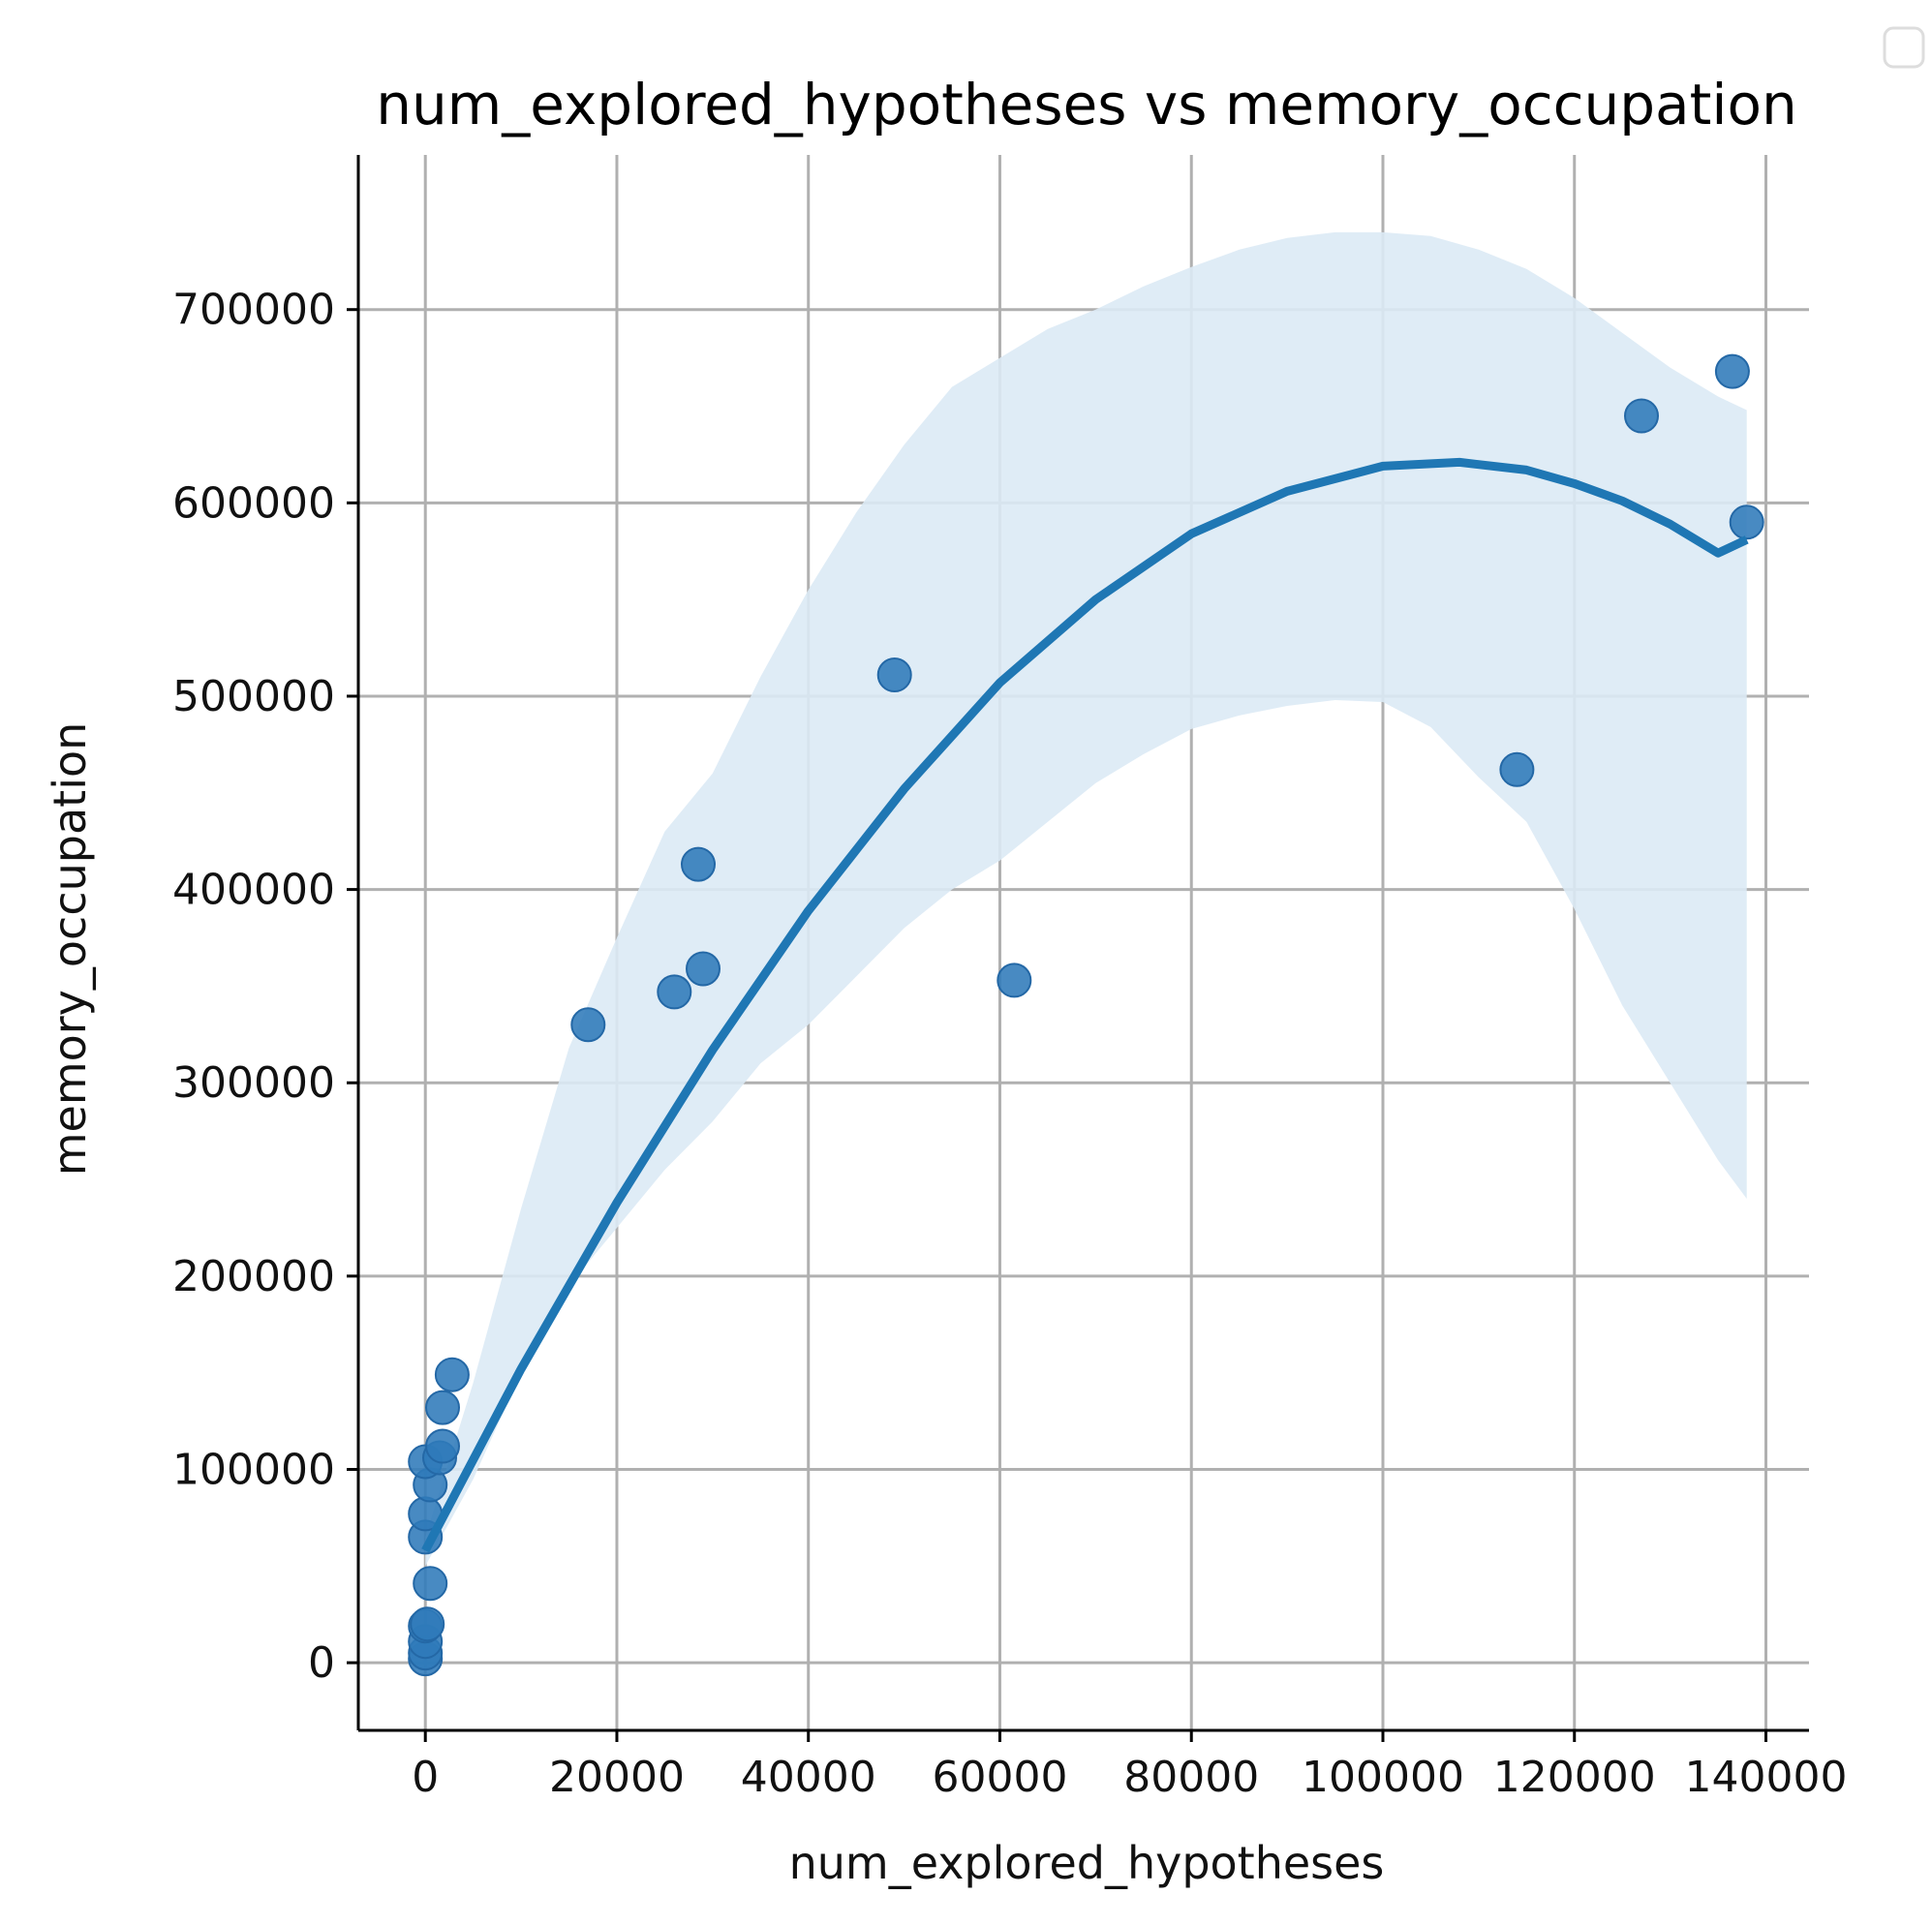 The width and height of the screenshot is (1932, 1925). What do you see at coordinates (1904, 47) in the screenshot?
I see `legend-box` at bounding box center [1904, 47].